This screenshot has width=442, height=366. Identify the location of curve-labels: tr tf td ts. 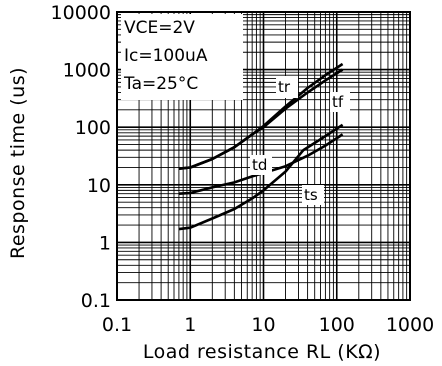
(300, 140).